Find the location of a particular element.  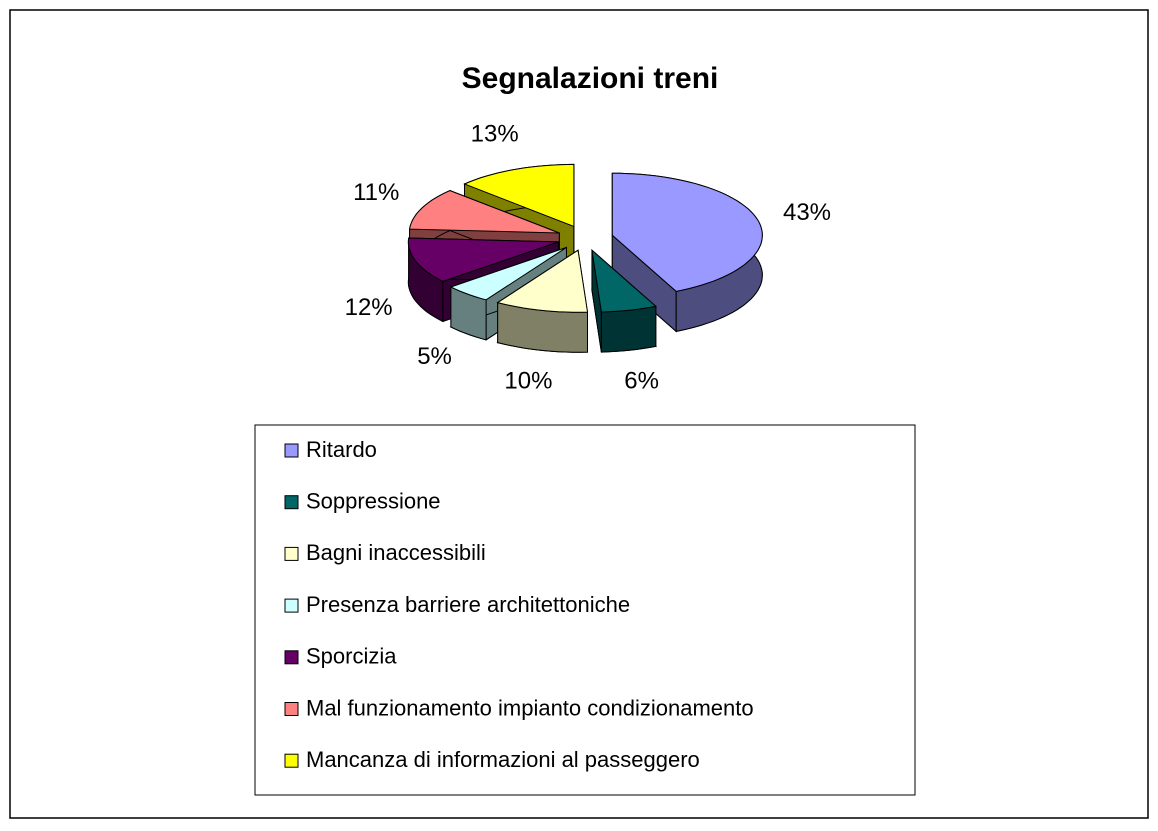

data-label: 12% is located at coordinates (369, 307).